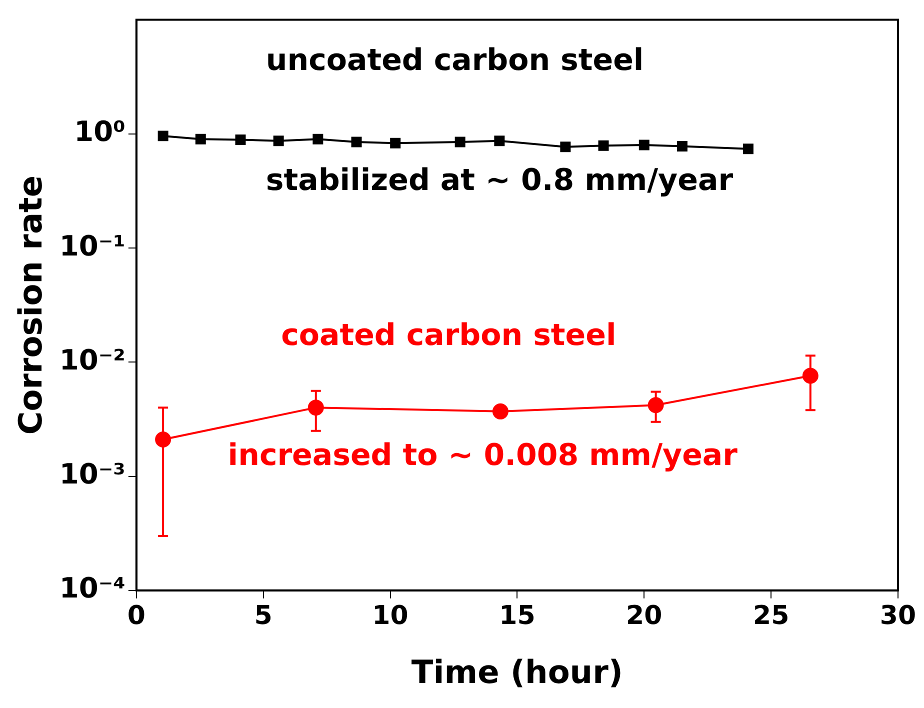  I want to click on x-tick-label: 15, so click(517, 615).